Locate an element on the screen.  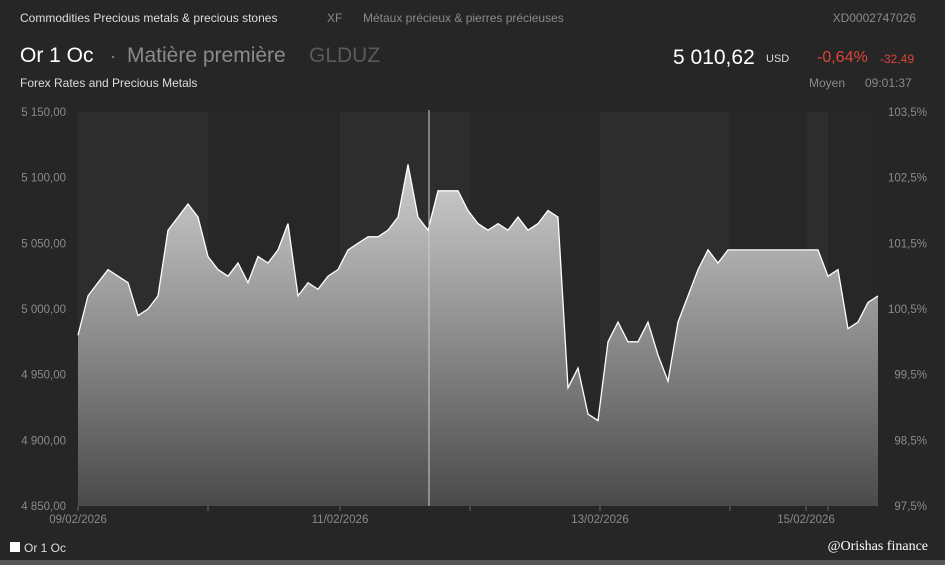
y-tick-label: 5 000,00 is located at coordinates (43, 310).